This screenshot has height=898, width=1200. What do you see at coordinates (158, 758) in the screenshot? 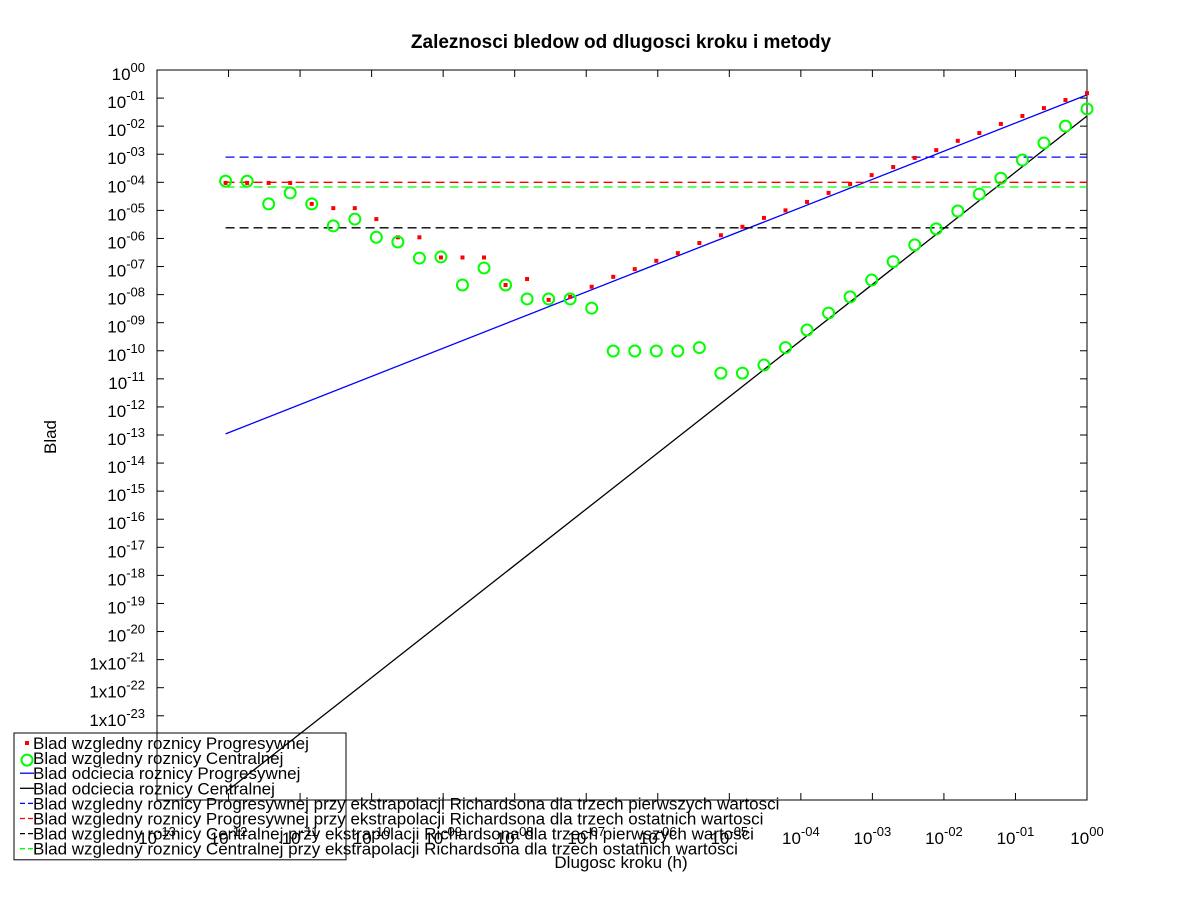
I see `legend-label: Blad wzgledny roznicy Centralnej` at bounding box center [158, 758].